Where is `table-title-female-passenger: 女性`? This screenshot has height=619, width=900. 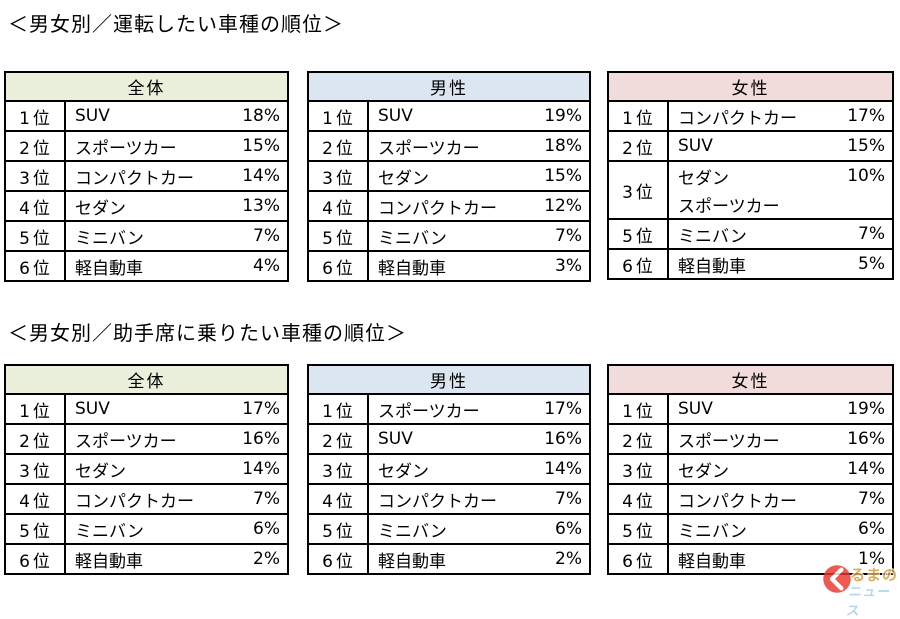
table-title-female-passenger: 女性 is located at coordinates (750, 379).